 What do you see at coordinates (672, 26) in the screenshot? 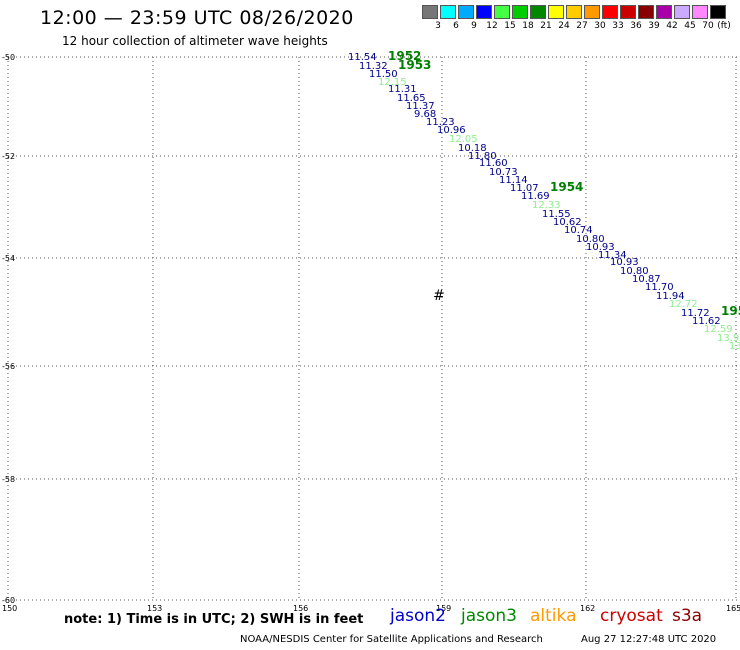
I see `colorbar-label: 42` at bounding box center [672, 26].